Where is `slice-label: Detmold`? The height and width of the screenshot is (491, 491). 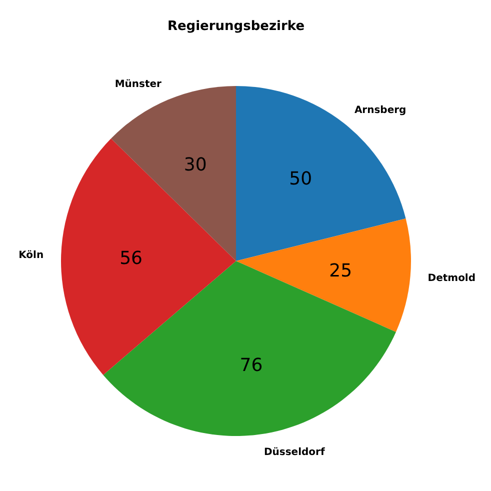
slice-label: Detmold is located at coordinates (452, 278).